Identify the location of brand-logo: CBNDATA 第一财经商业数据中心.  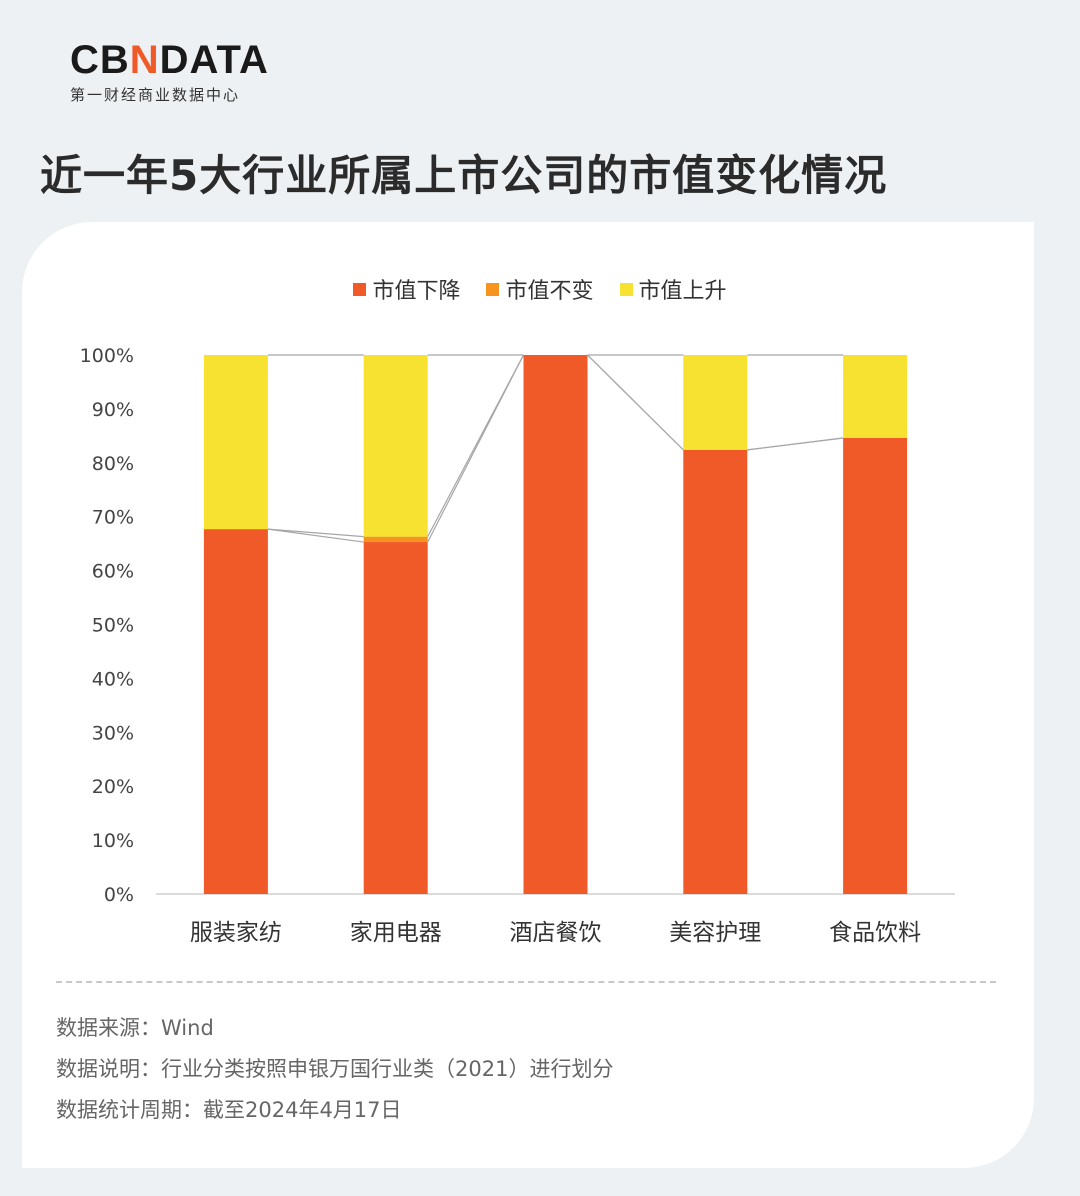
(169, 71).